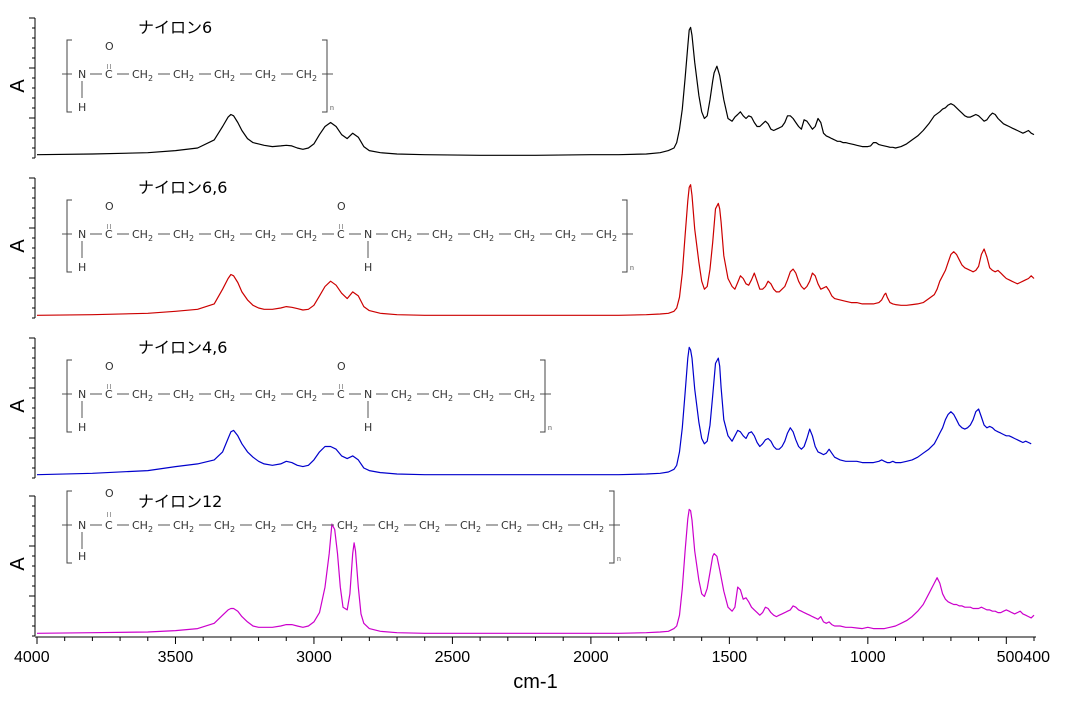 The image size is (1072, 705). What do you see at coordinates (532, 651) in the screenshot?
I see `x-axis-ticks: 4000 3500 3000 2500 2000 1500 1000 500400` at bounding box center [532, 651].